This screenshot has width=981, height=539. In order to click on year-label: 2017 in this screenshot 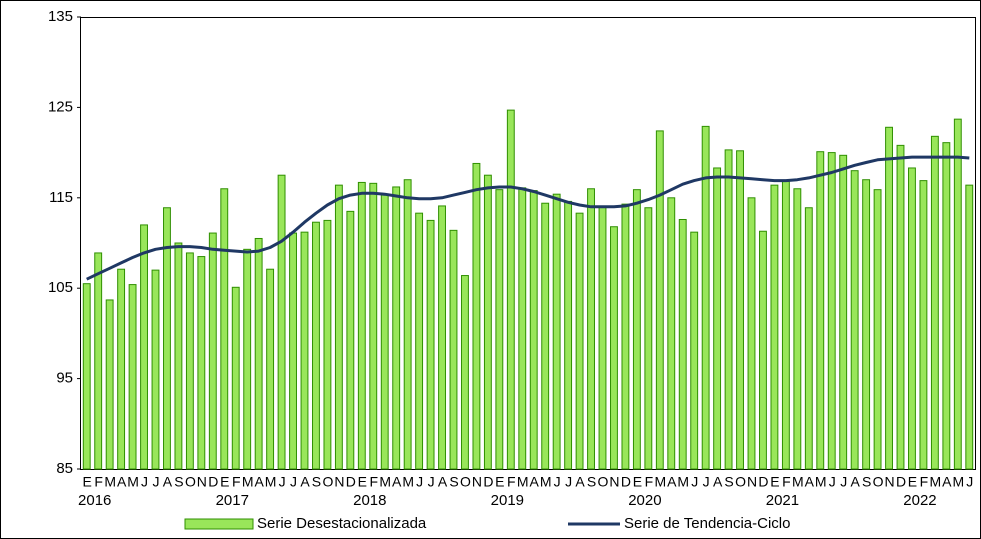, I will do `click(232, 500)`.